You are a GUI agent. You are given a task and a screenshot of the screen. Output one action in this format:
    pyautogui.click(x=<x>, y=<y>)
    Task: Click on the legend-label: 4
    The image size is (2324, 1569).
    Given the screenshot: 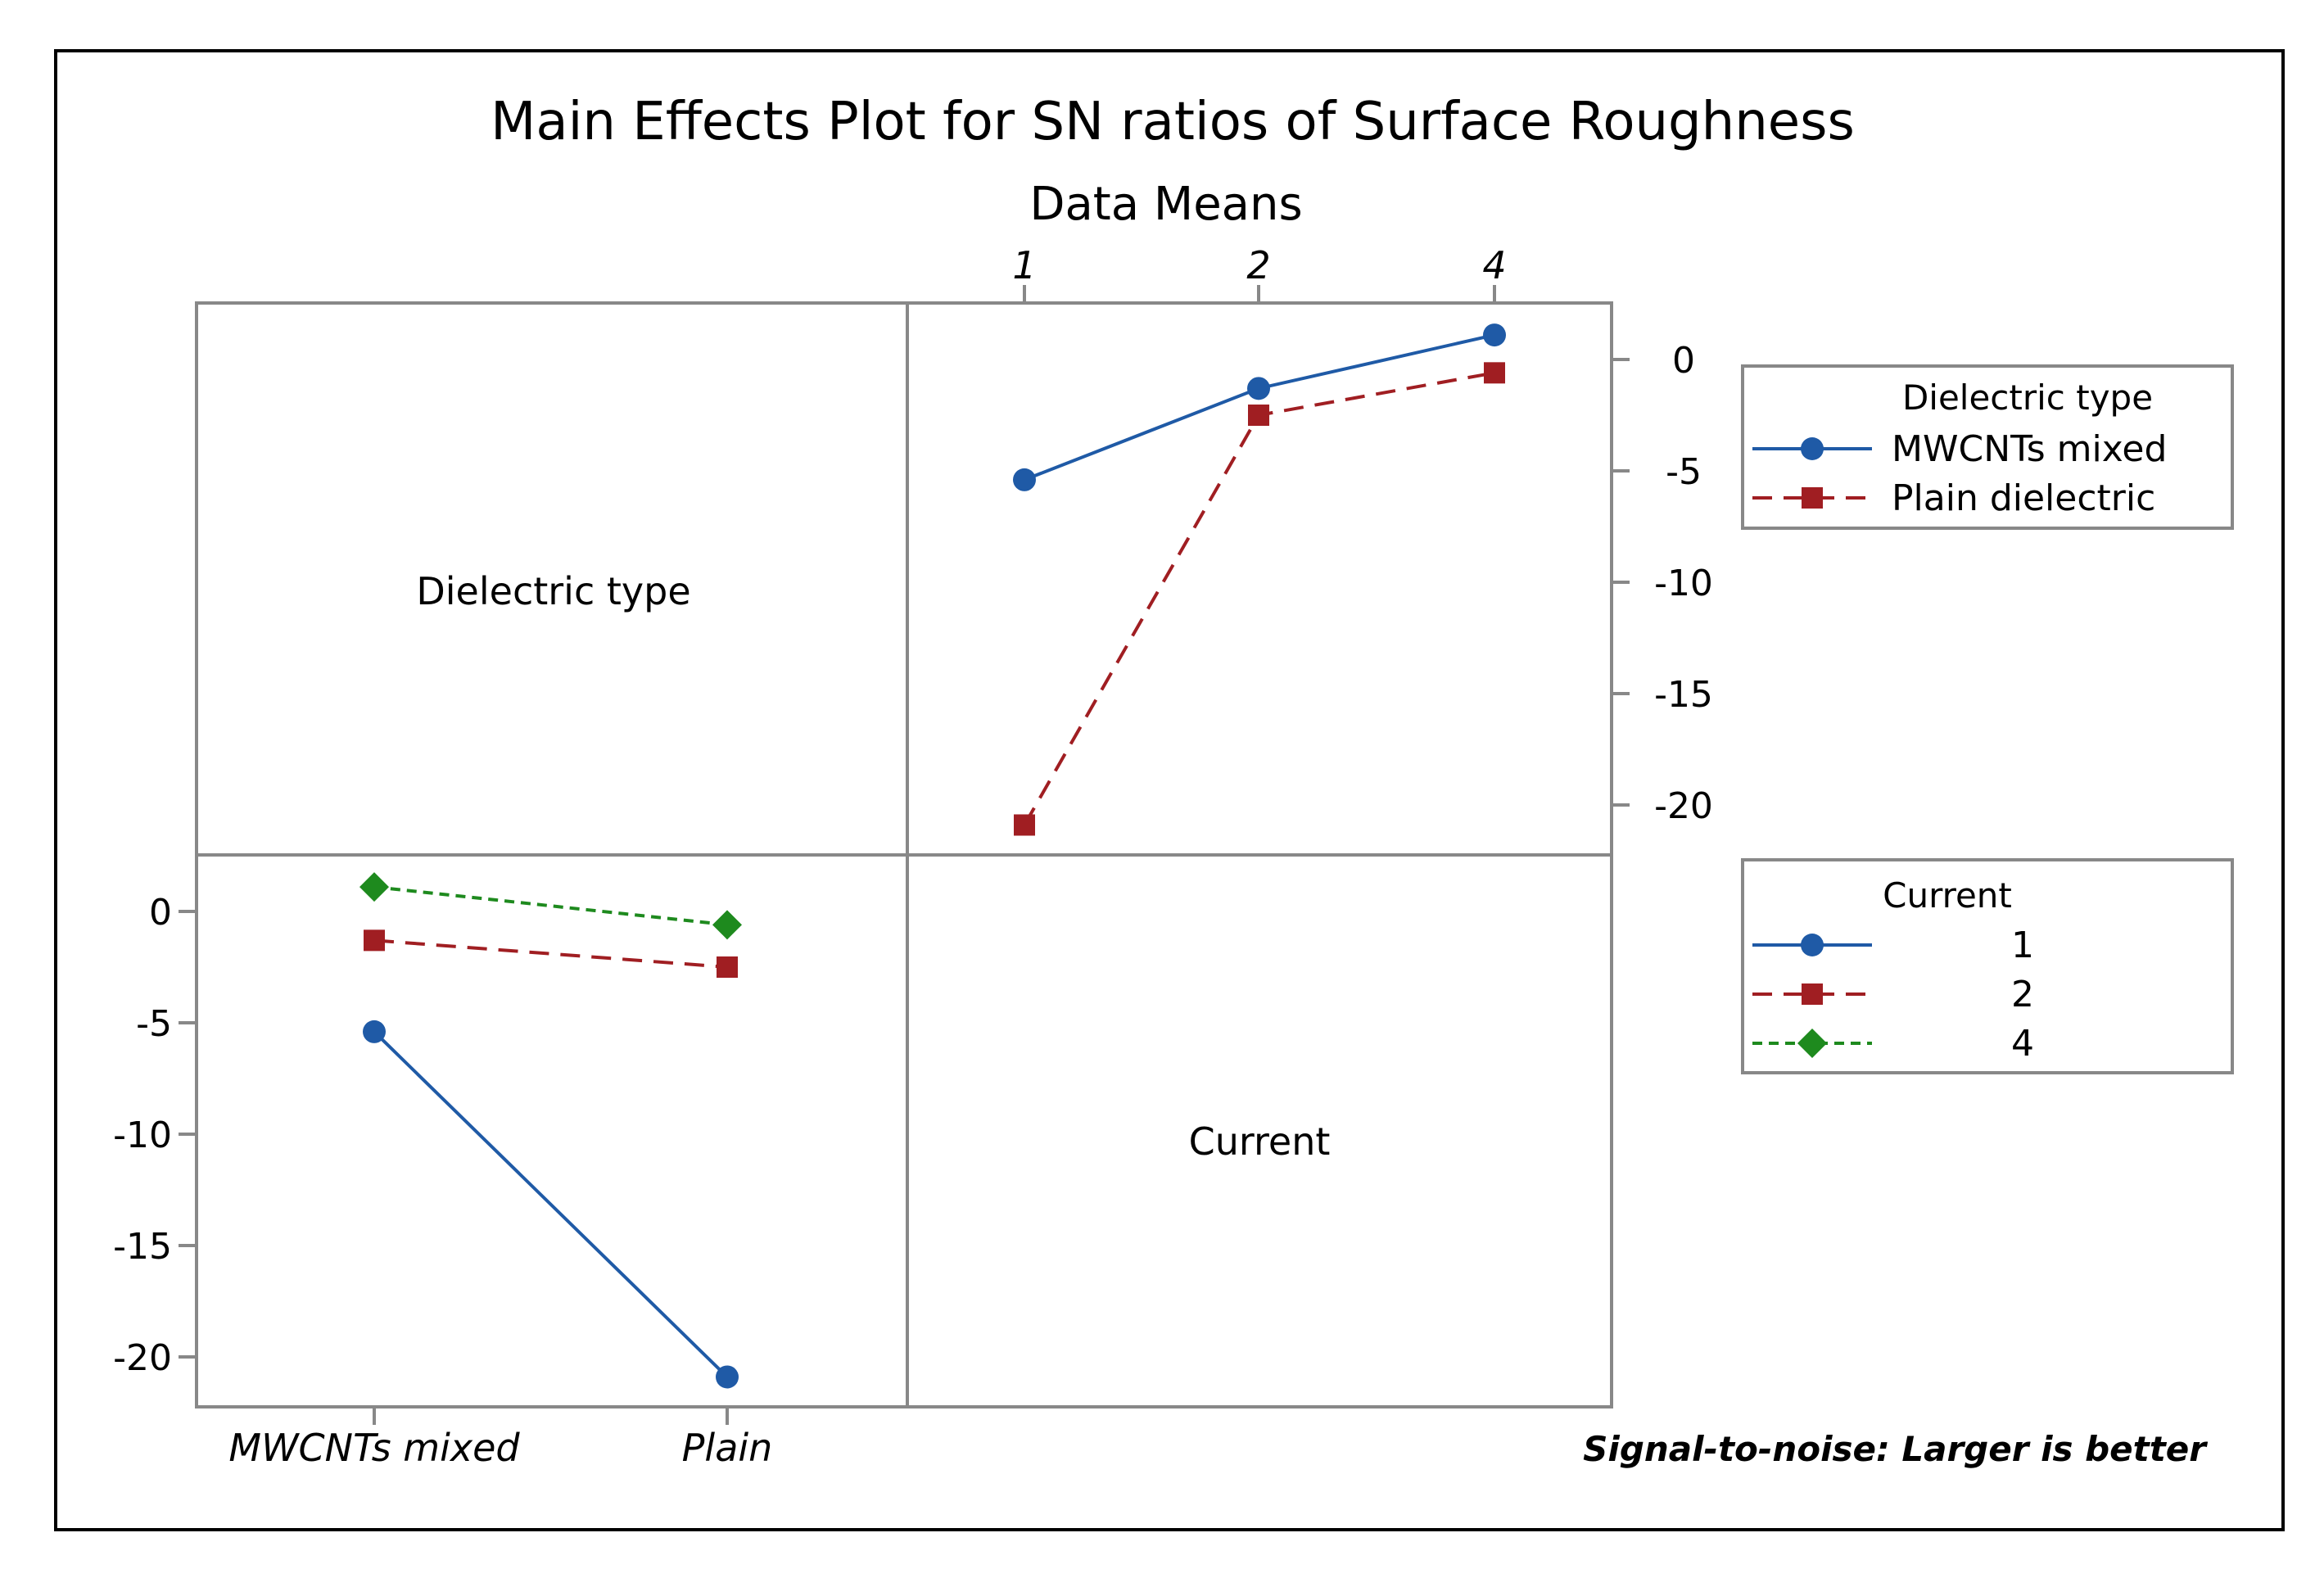 What is the action you would take?
    pyautogui.click(x=2022, y=1044)
    